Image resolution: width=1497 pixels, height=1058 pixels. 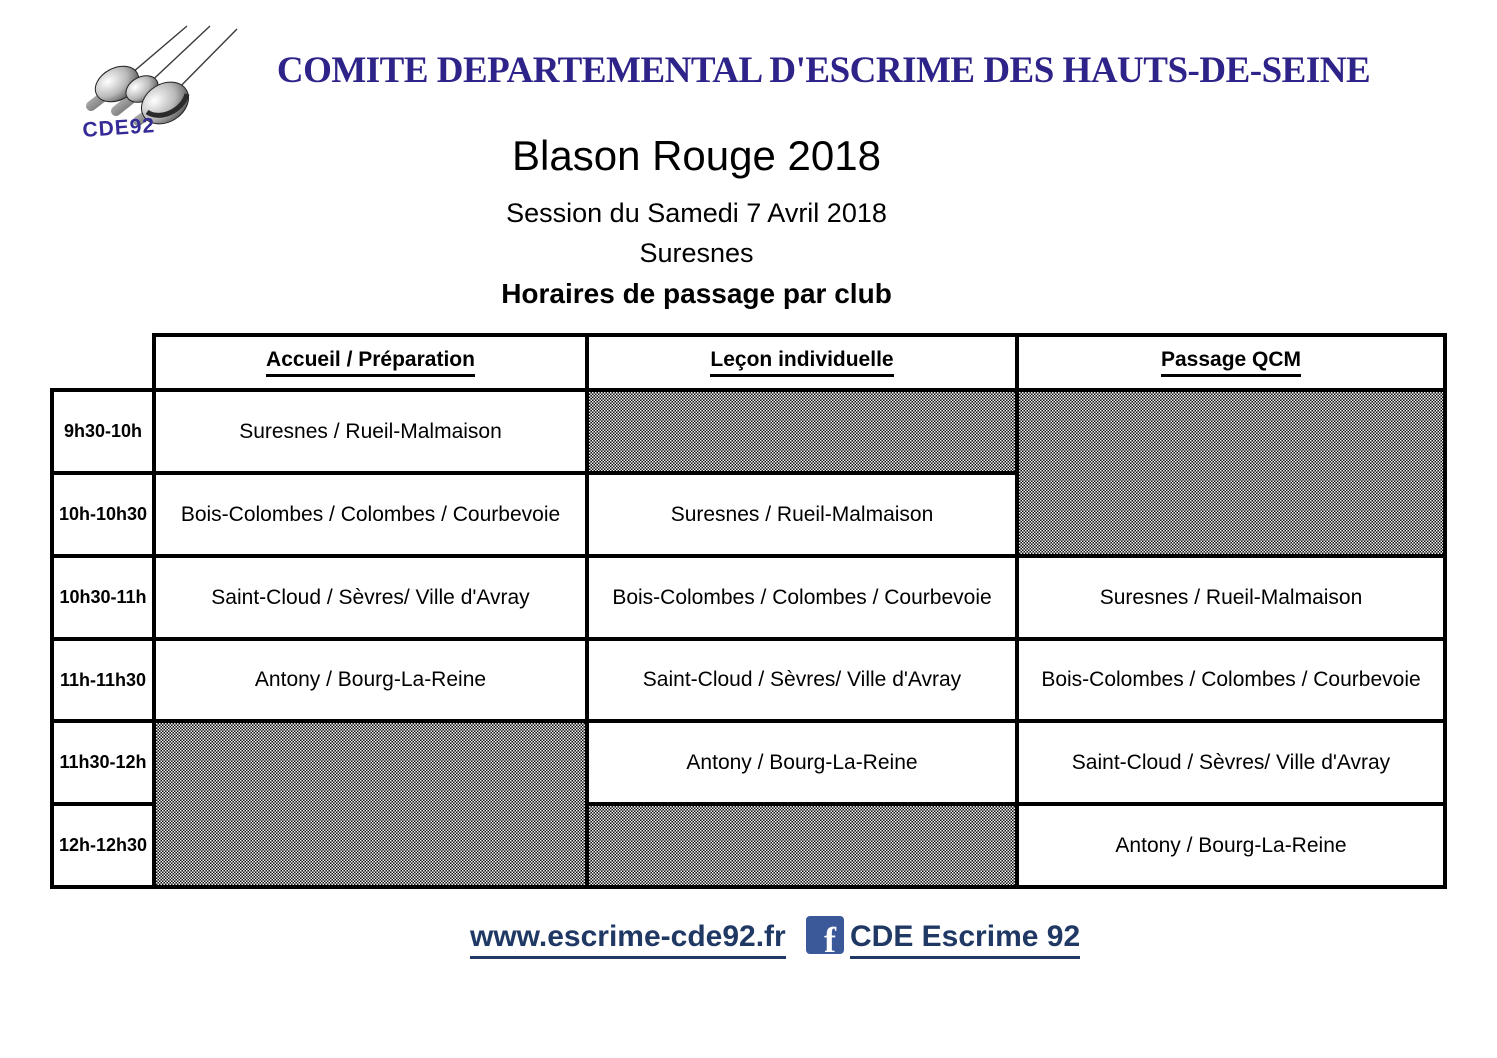 I want to click on column-header-qcm-label: Passage QCM, so click(x=1231, y=362).